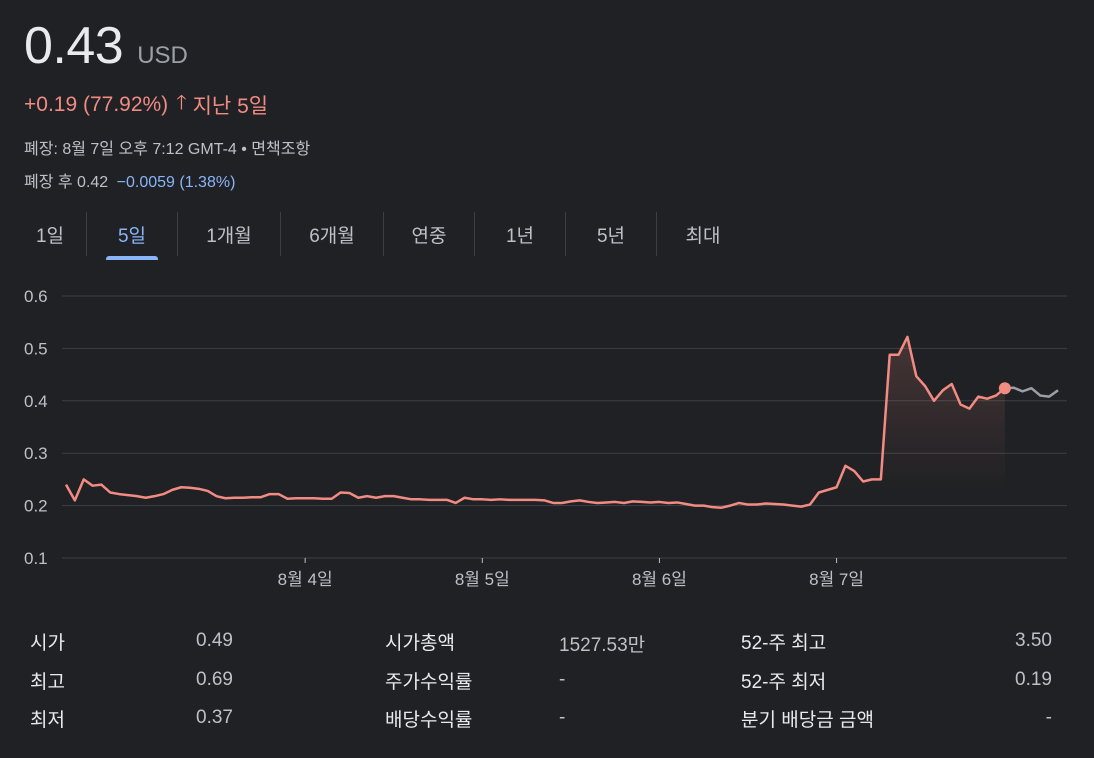 This screenshot has height=758, width=1094. Describe the element at coordinates (331, 234) in the screenshot. I see `tab-6m: 6개월` at that location.